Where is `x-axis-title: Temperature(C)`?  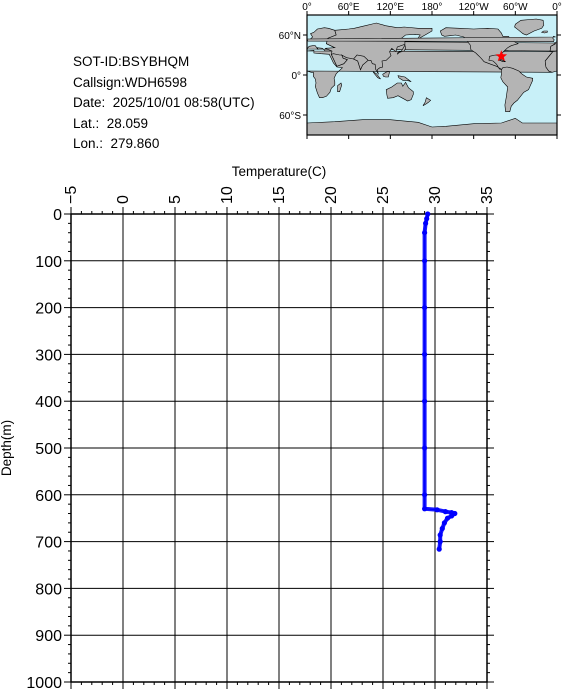 x-axis-title: Temperature(C) is located at coordinates (279, 171).